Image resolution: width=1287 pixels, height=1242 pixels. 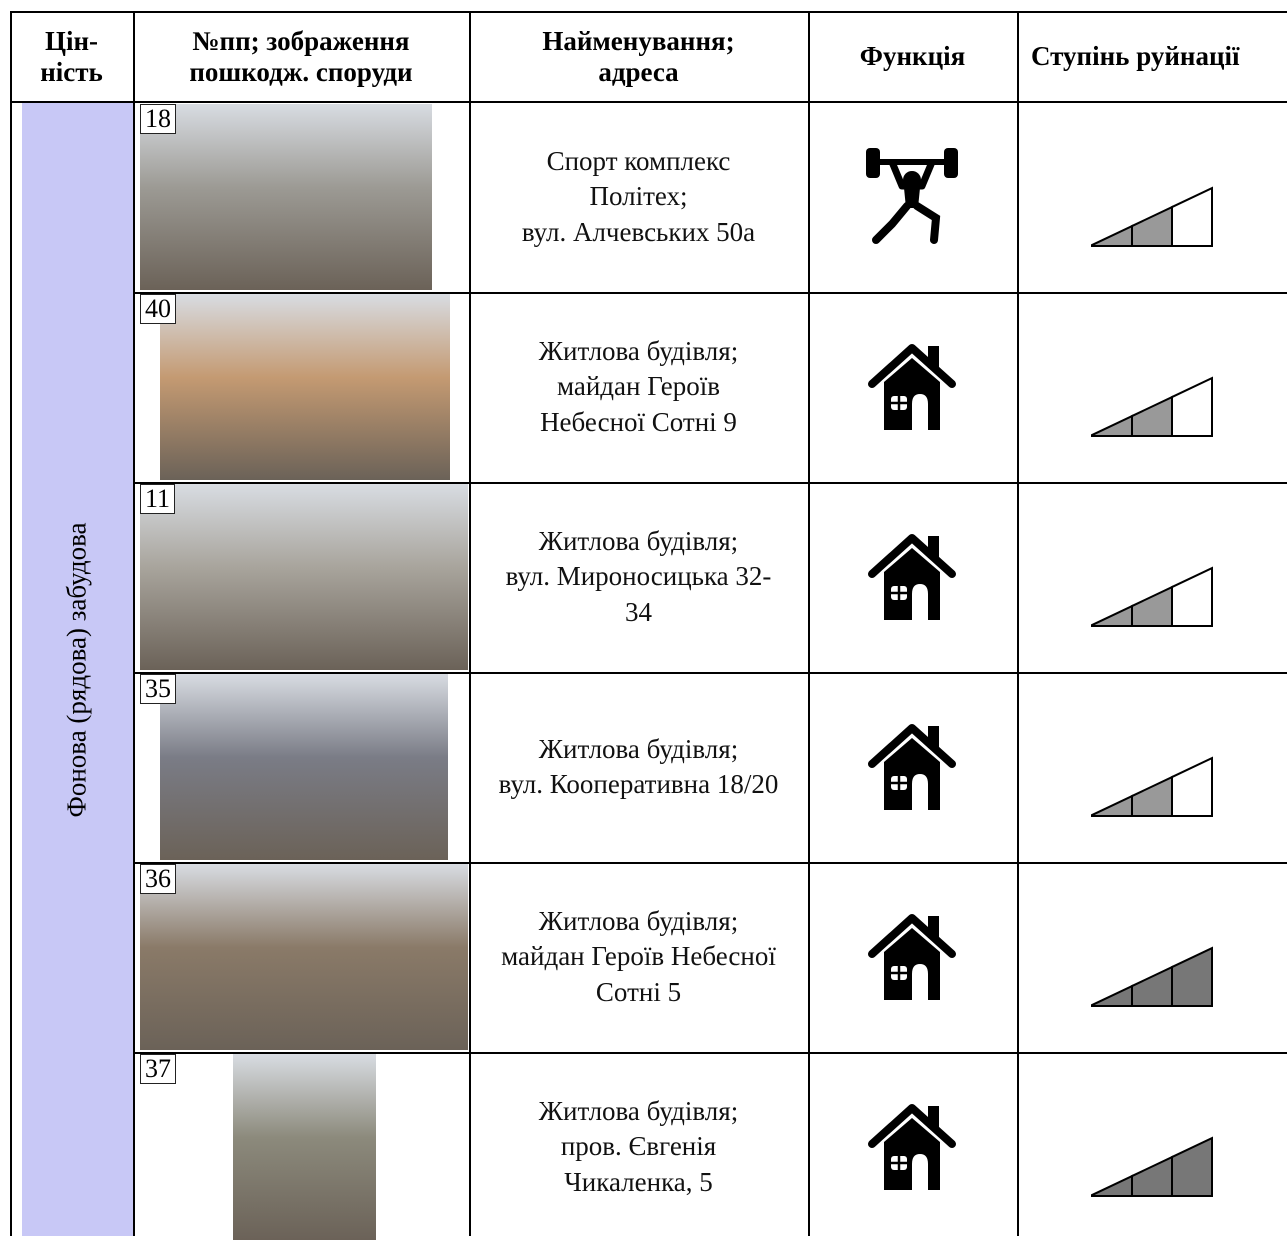 What do you see at coordinates (158, 499) in the screenshot?
I see `row-number: 11` at bounding box center [158, 499].